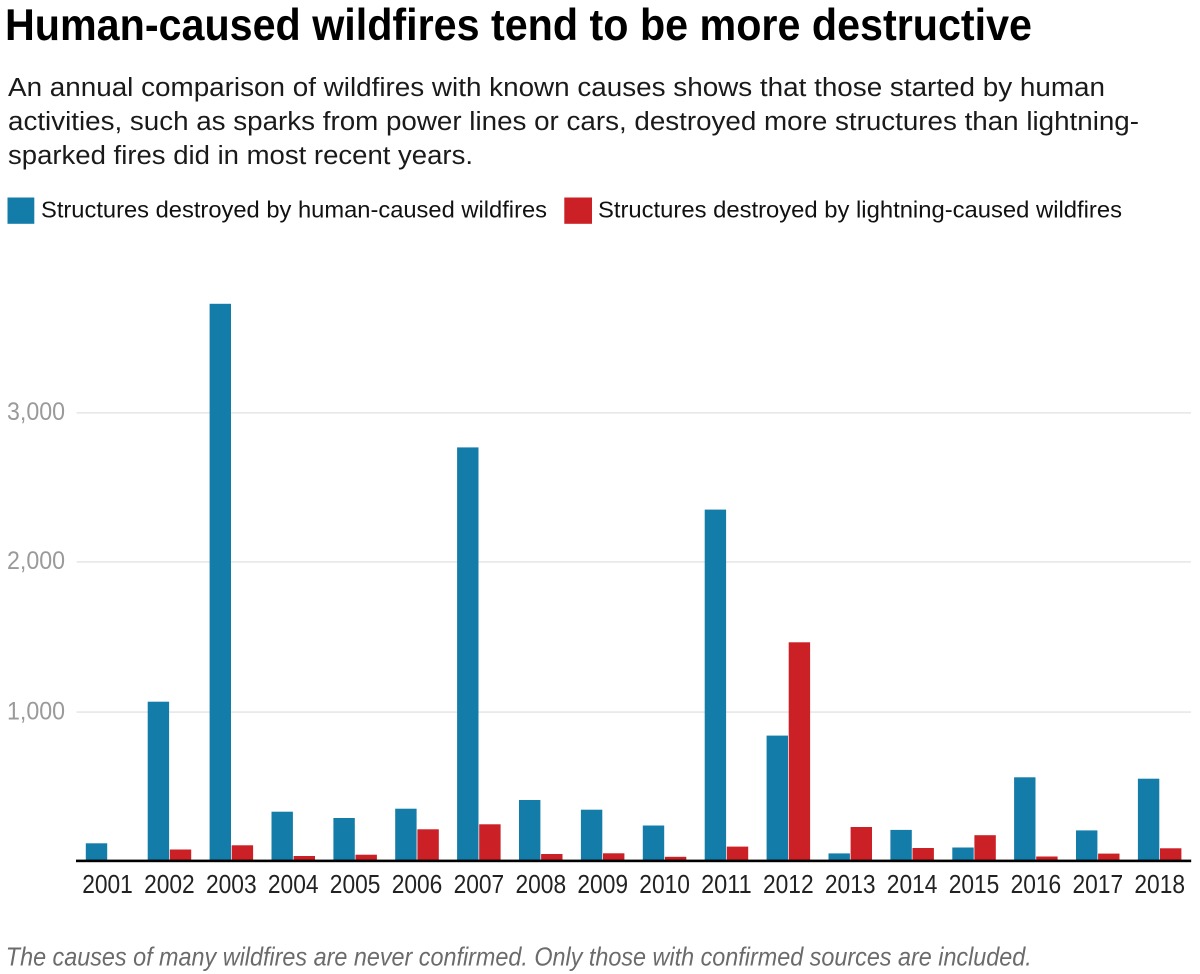 This screenshot has height=974, width=1200. Describe the element at coordinates (355, 884) in the screenshot. I see `svg-text: 2005` at that location.